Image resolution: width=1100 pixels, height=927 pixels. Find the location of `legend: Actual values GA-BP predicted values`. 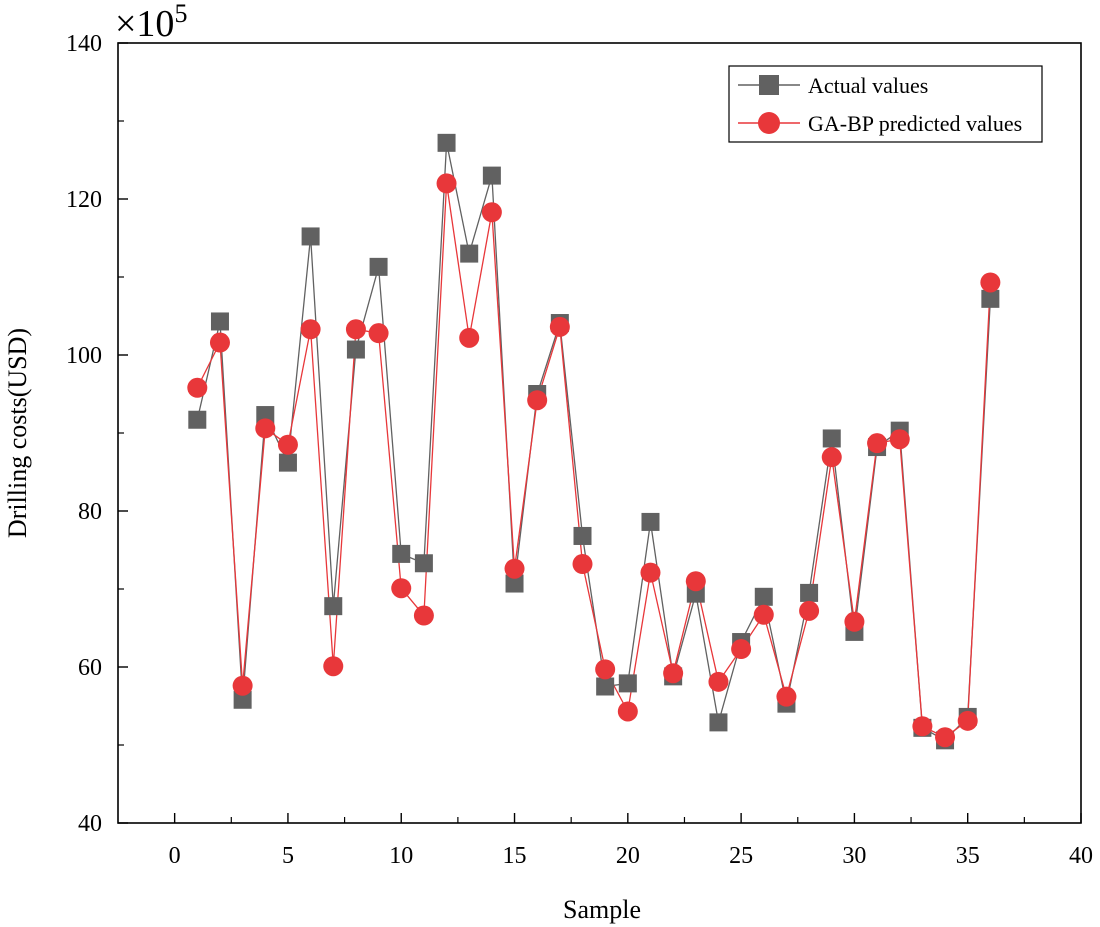

legend: Actual values GA-BP predicted values is located at coordinates (885, 104).